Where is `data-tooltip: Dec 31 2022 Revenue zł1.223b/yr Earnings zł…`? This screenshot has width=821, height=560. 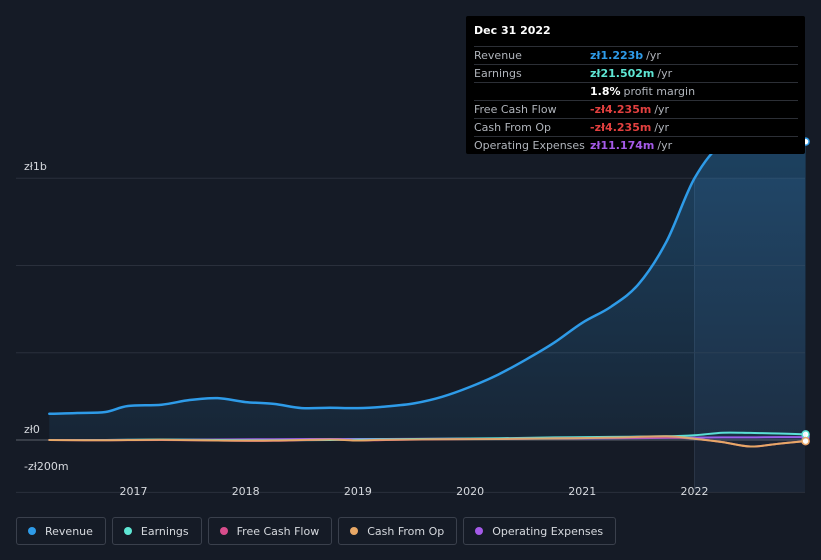
data-tooltip: Dec 31 2022 Revenue zł1.223b/yr Earnings zł… is located at coordinates (635, 85).